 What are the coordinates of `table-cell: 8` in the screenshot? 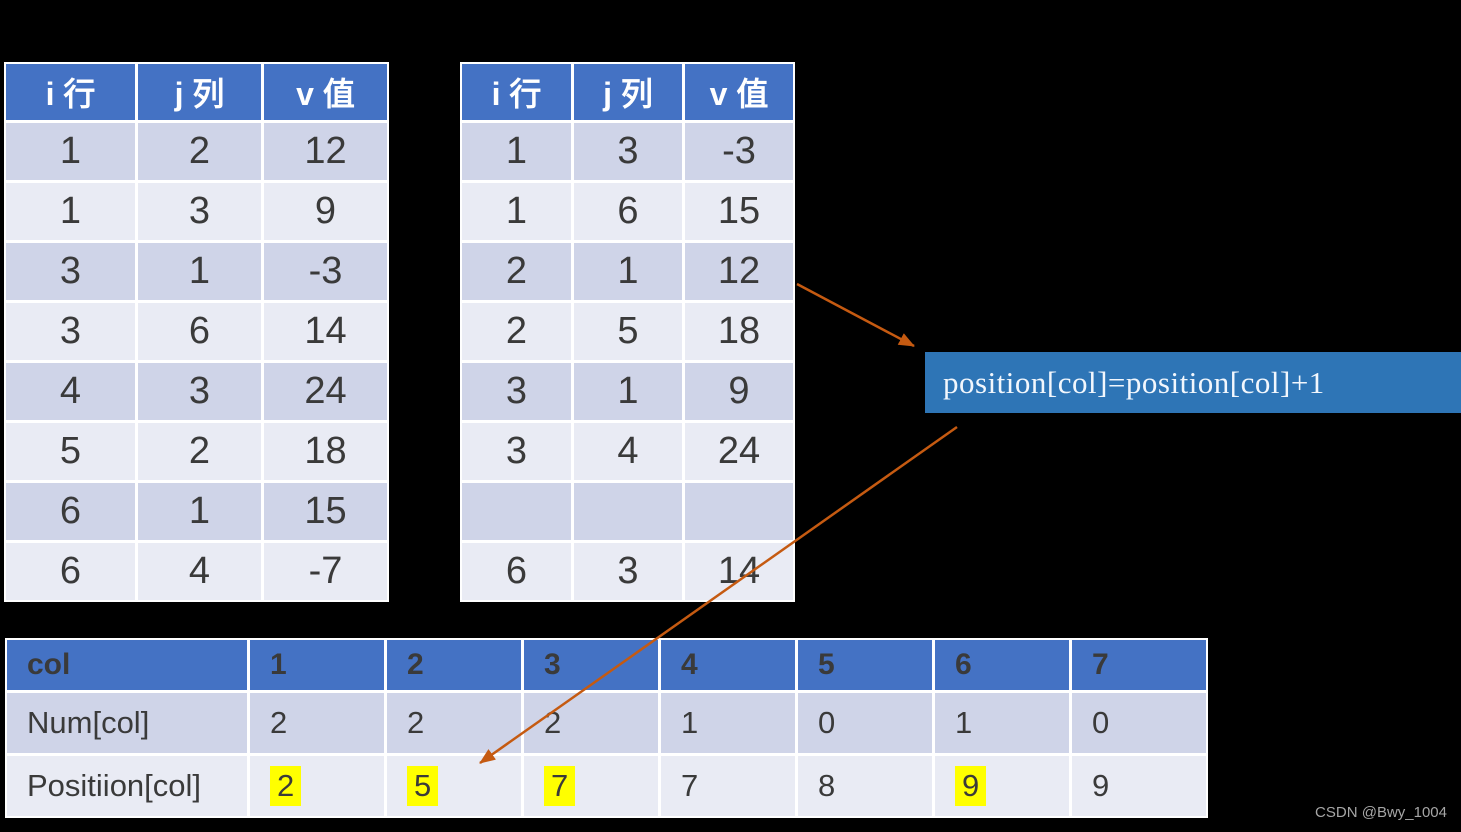 It's located at (865, 786).